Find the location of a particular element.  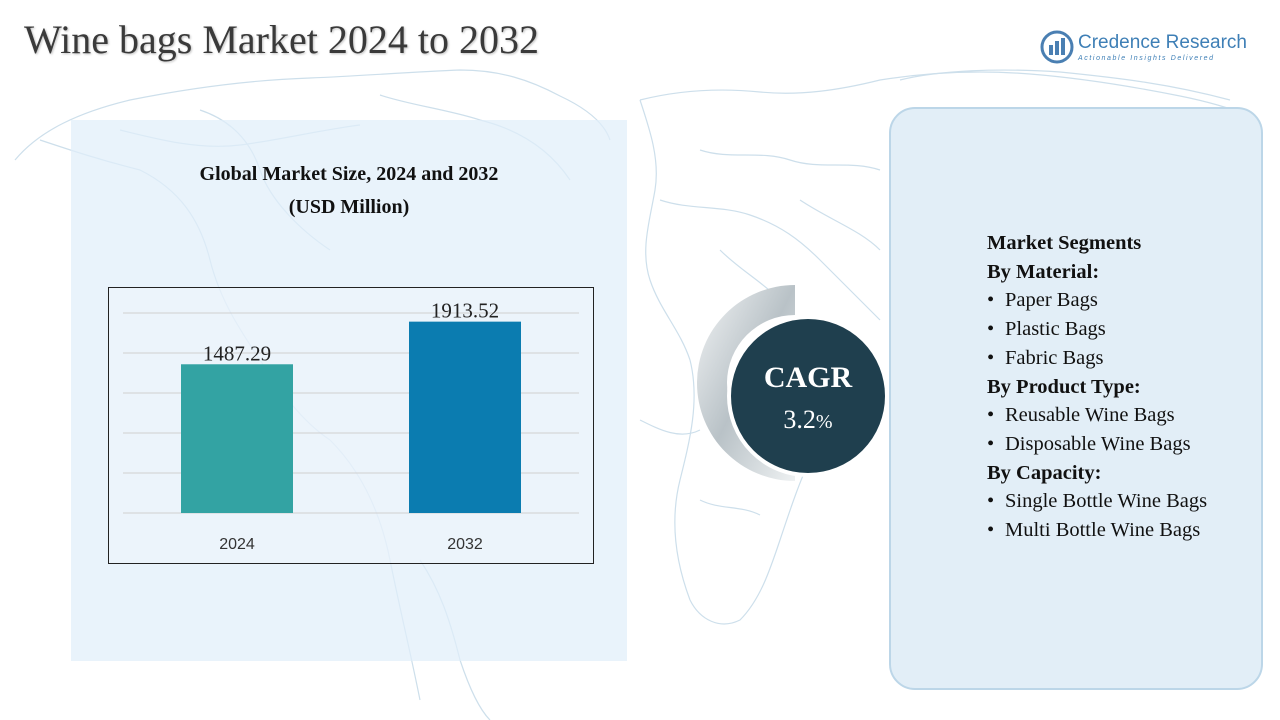

cagr-number: 3.2 is located at coordinates (799, 419).